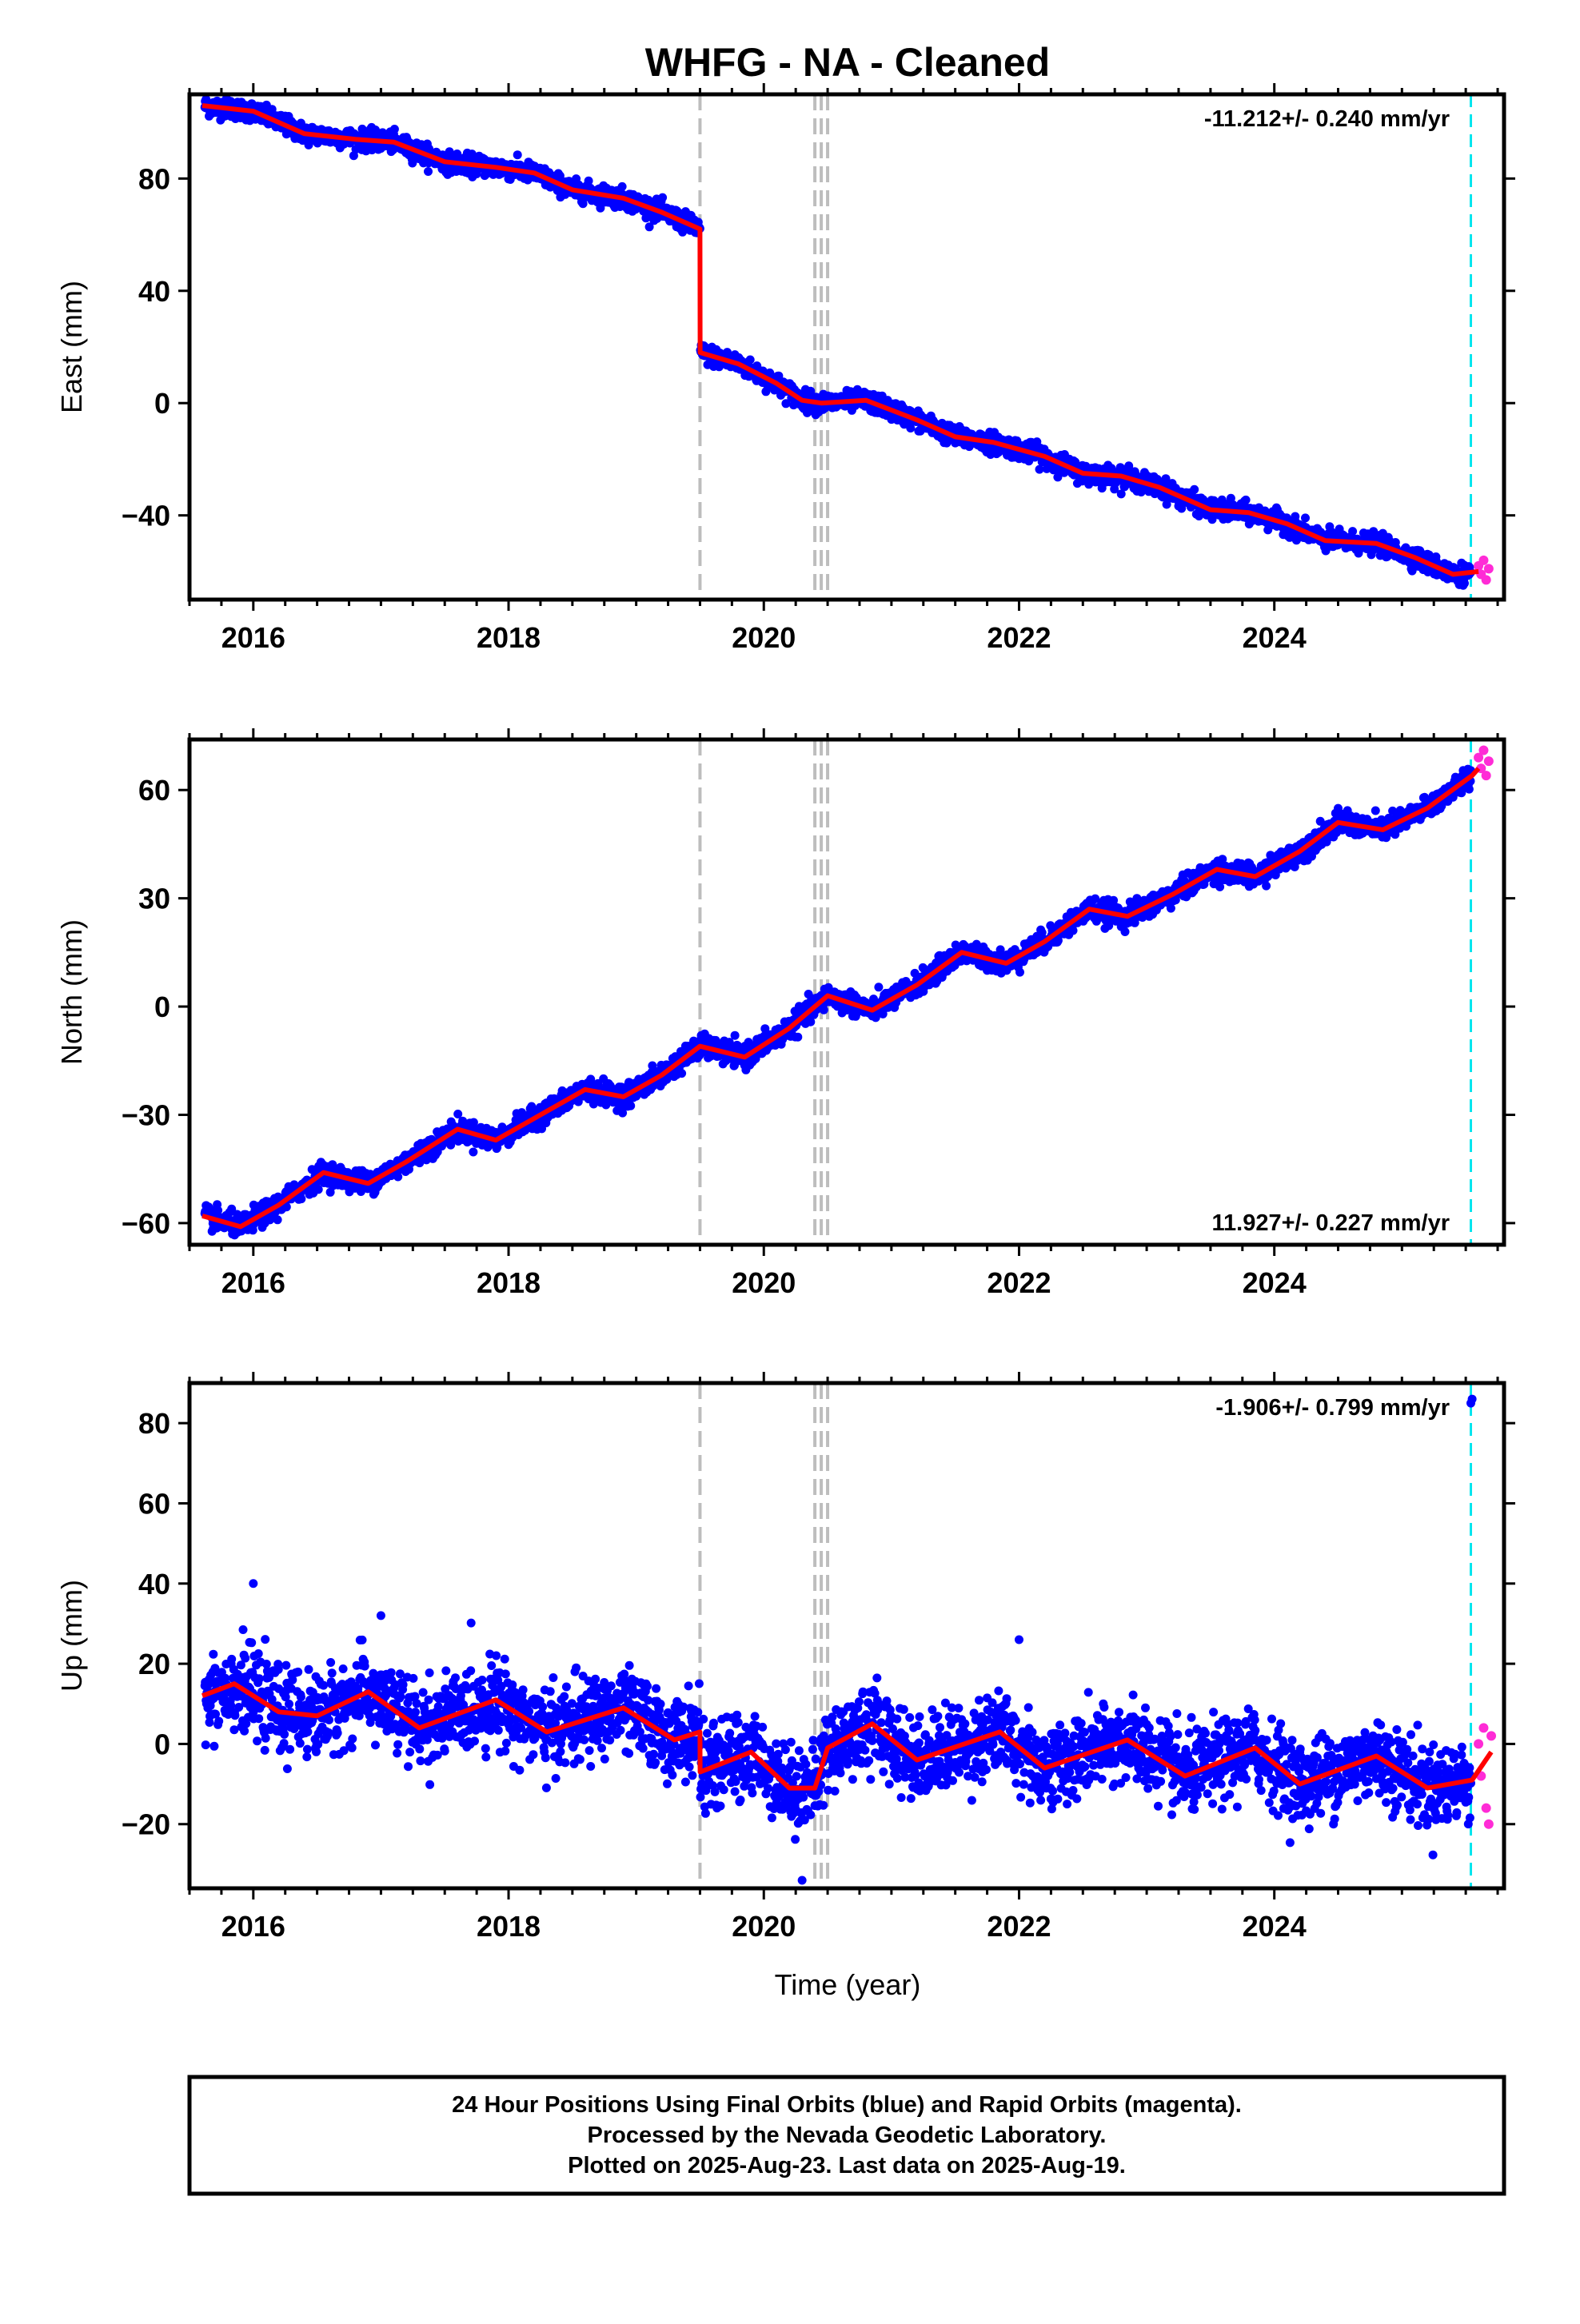  I want to click on x-tick-label: 2022, so click(1019, 637).